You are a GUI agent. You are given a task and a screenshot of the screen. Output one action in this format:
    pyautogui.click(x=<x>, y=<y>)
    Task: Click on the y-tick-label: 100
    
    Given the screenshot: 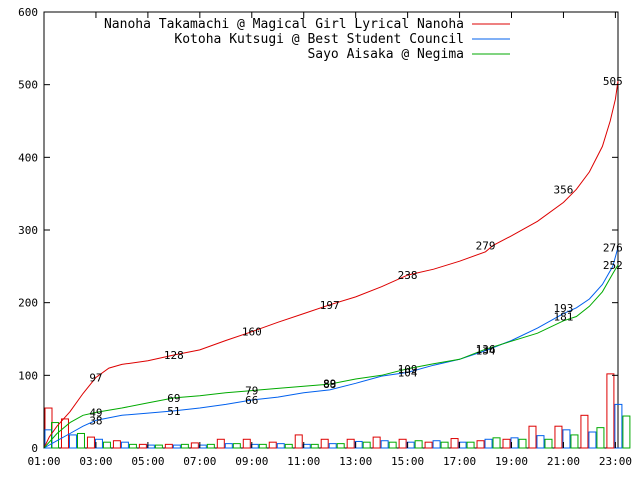 What is the action you would take?
    pyautogui.click(x=28, y=375)
    